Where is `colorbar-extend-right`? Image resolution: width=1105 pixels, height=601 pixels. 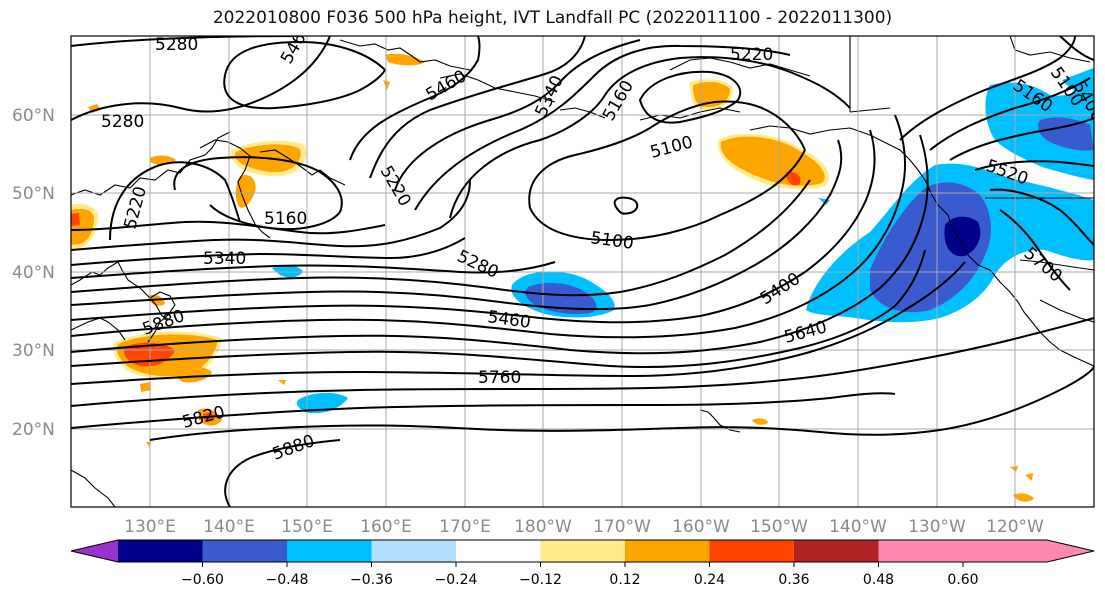 colorbar-extend-right is located at coordinates (1028, 551).